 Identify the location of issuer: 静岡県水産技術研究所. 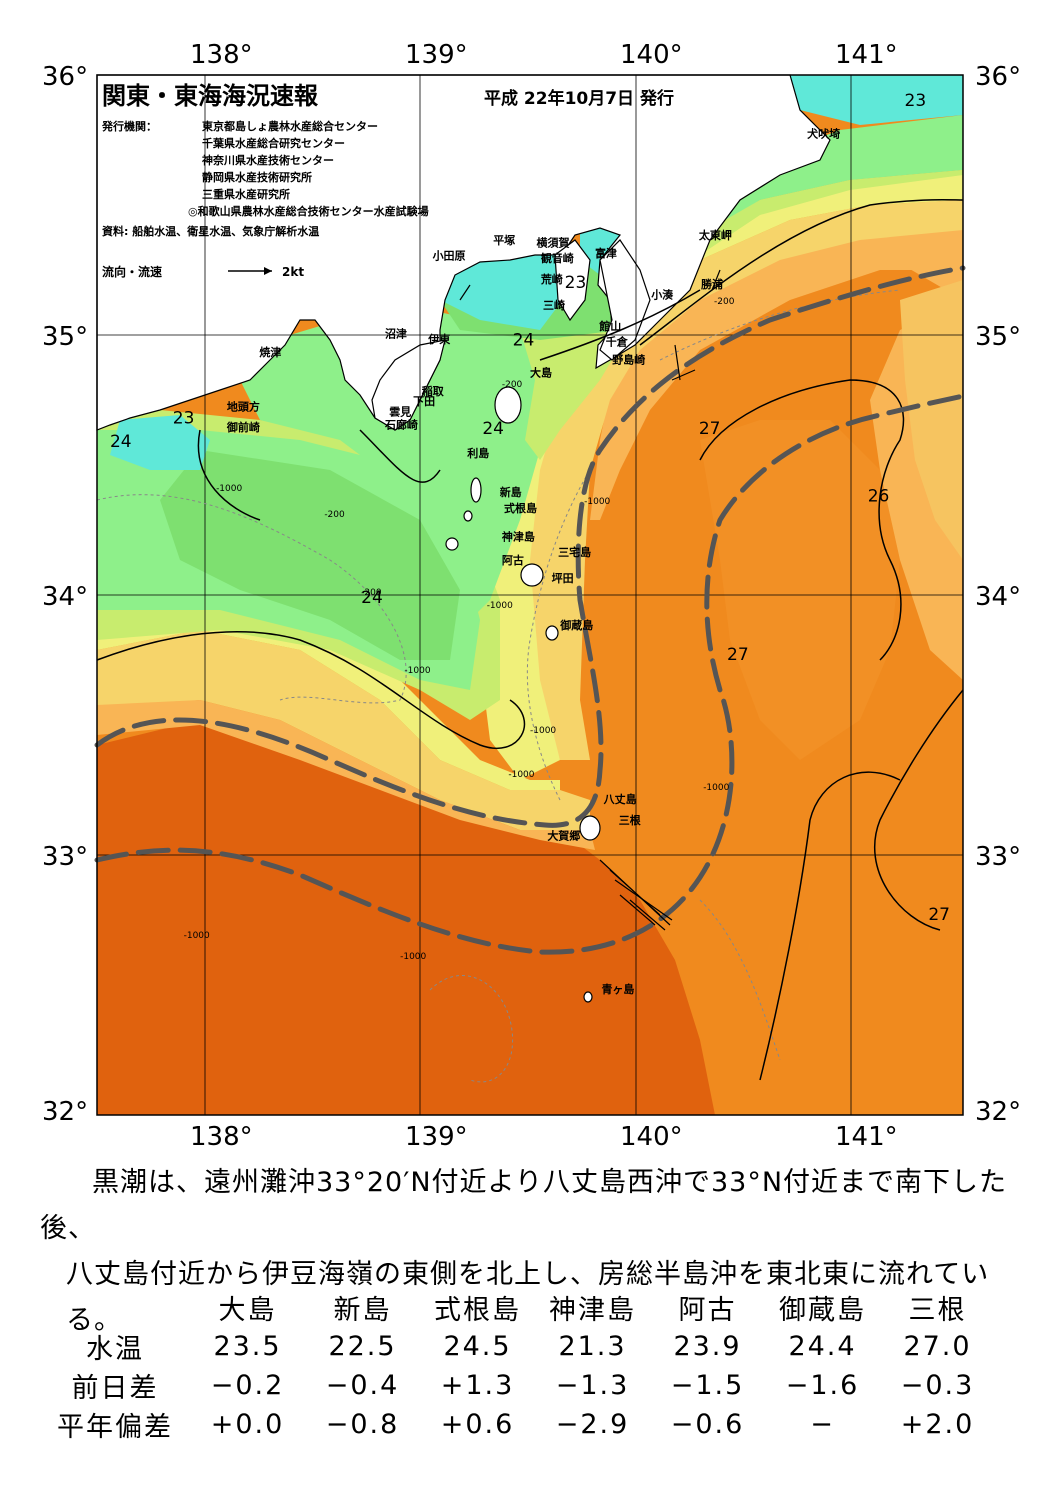
(257, 177).